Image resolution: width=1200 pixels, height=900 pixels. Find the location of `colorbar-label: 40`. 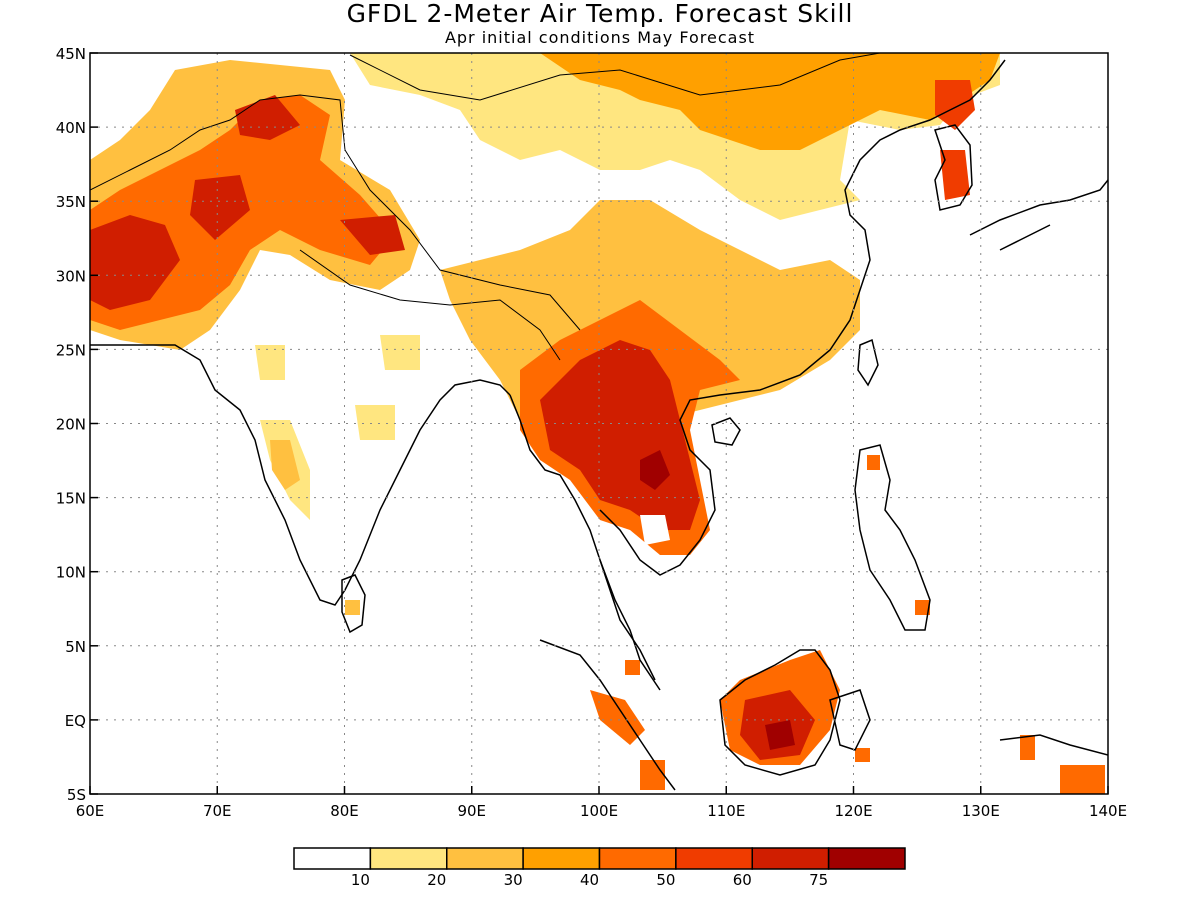

colorbar-label: 40 is located at coordinates (589, 880).